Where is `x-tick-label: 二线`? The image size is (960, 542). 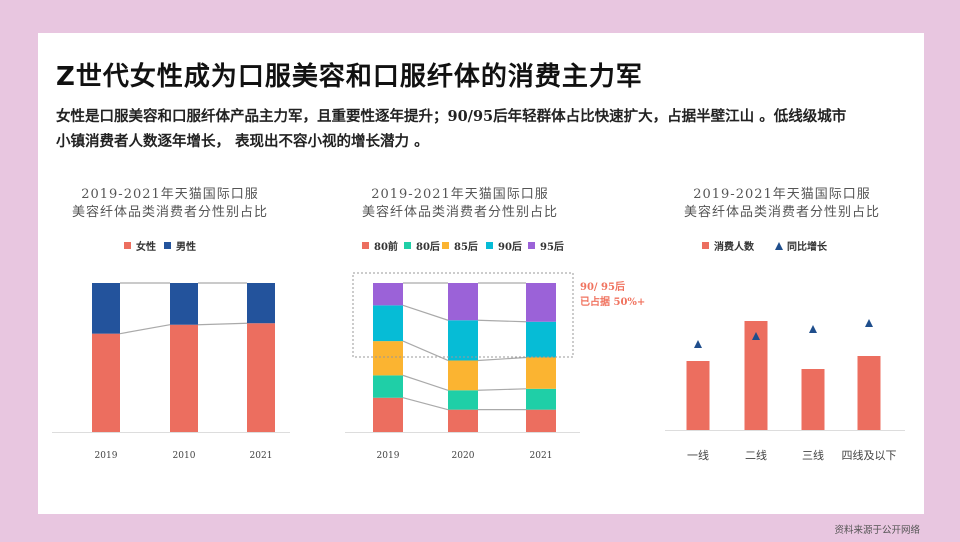 x-tick-label: 二线 is located at coordinates (756, 455).